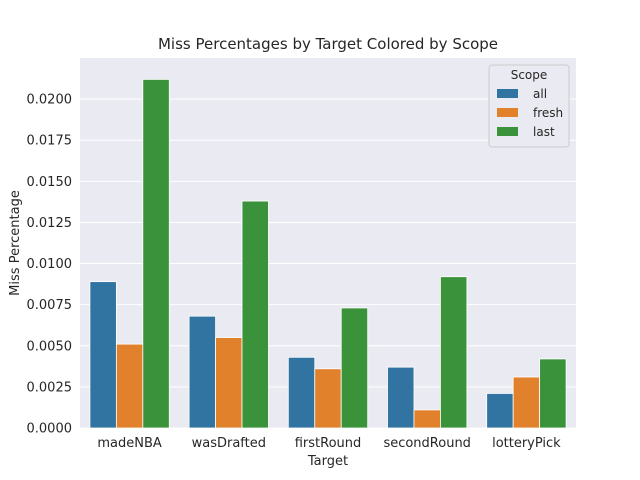 The width and height of the screenshot is (640, 480). What do you see at coordinates (129, 386) in the screenshot?
I see `bar-fresh-madeNBA` at bounding box center [129, 386].